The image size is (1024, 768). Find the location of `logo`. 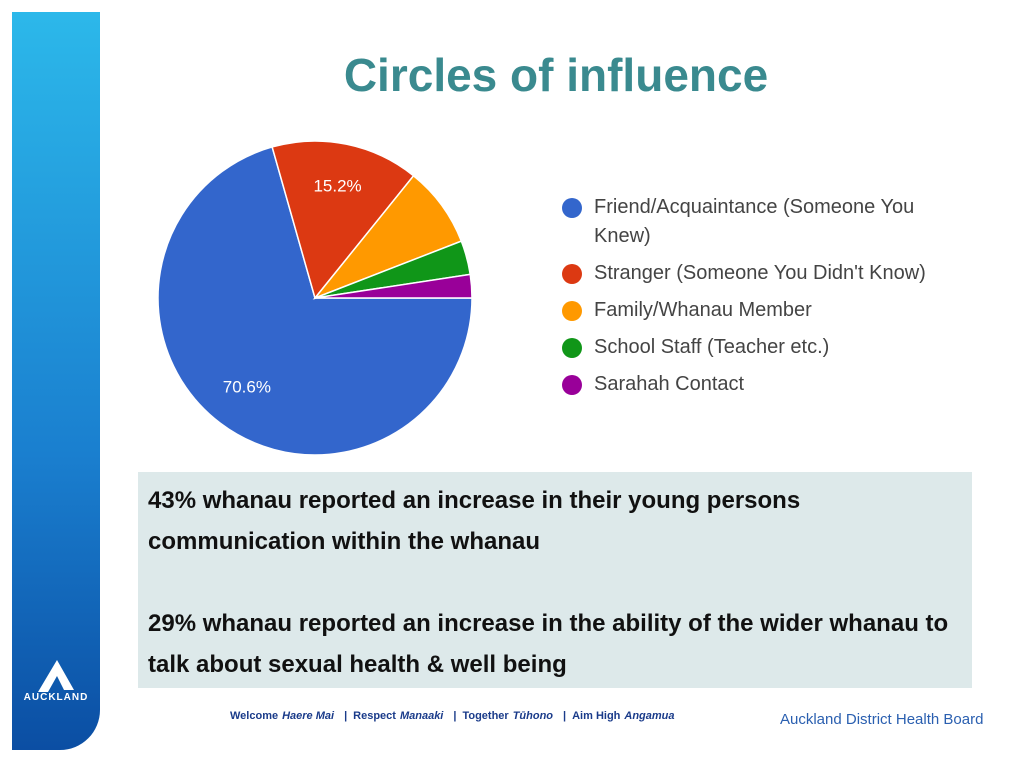

logo is located at coordinates (56, 676).